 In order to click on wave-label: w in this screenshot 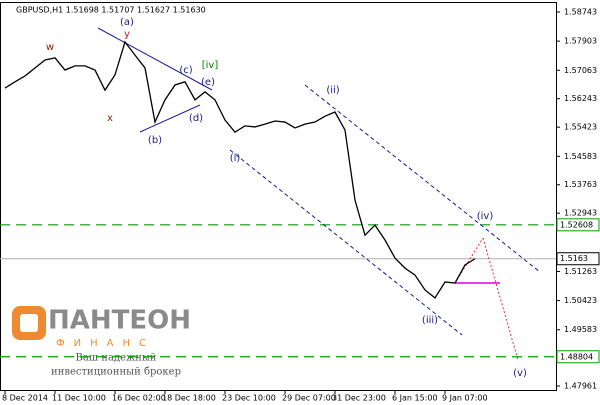, I will do `click(50, 47)`.